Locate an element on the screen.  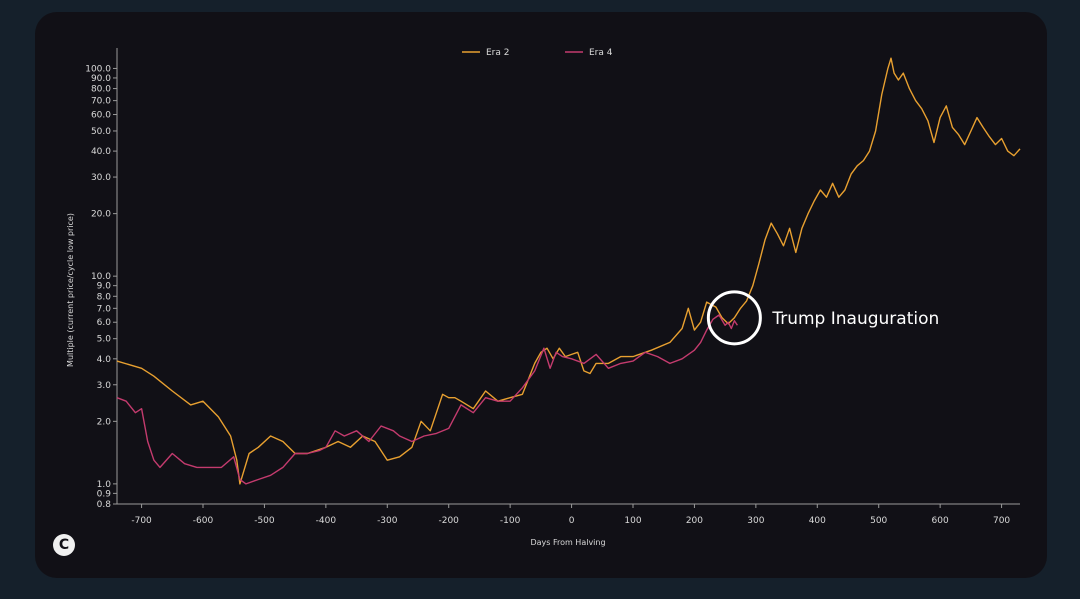
annotation-circle is located at coordinates (734, 318).